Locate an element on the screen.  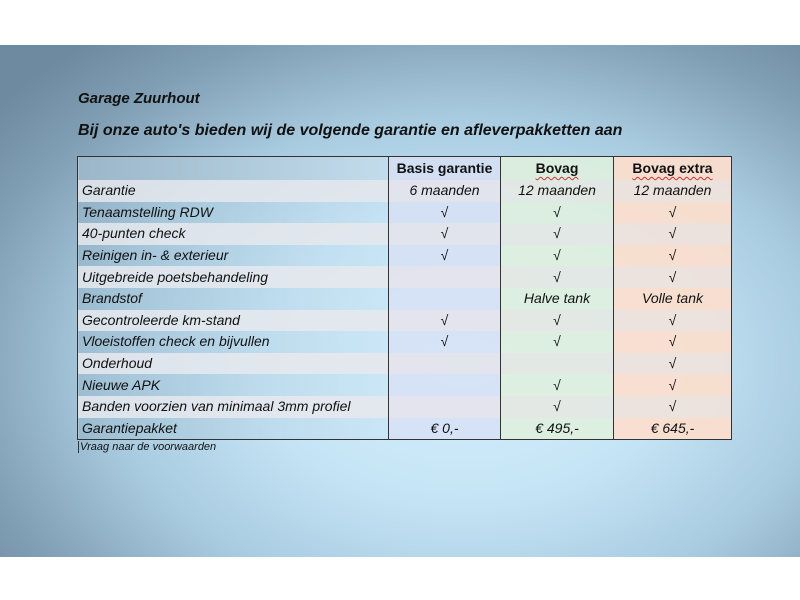
bovag-extra-cell: 12 maanden is located at coordinates (672, 191).